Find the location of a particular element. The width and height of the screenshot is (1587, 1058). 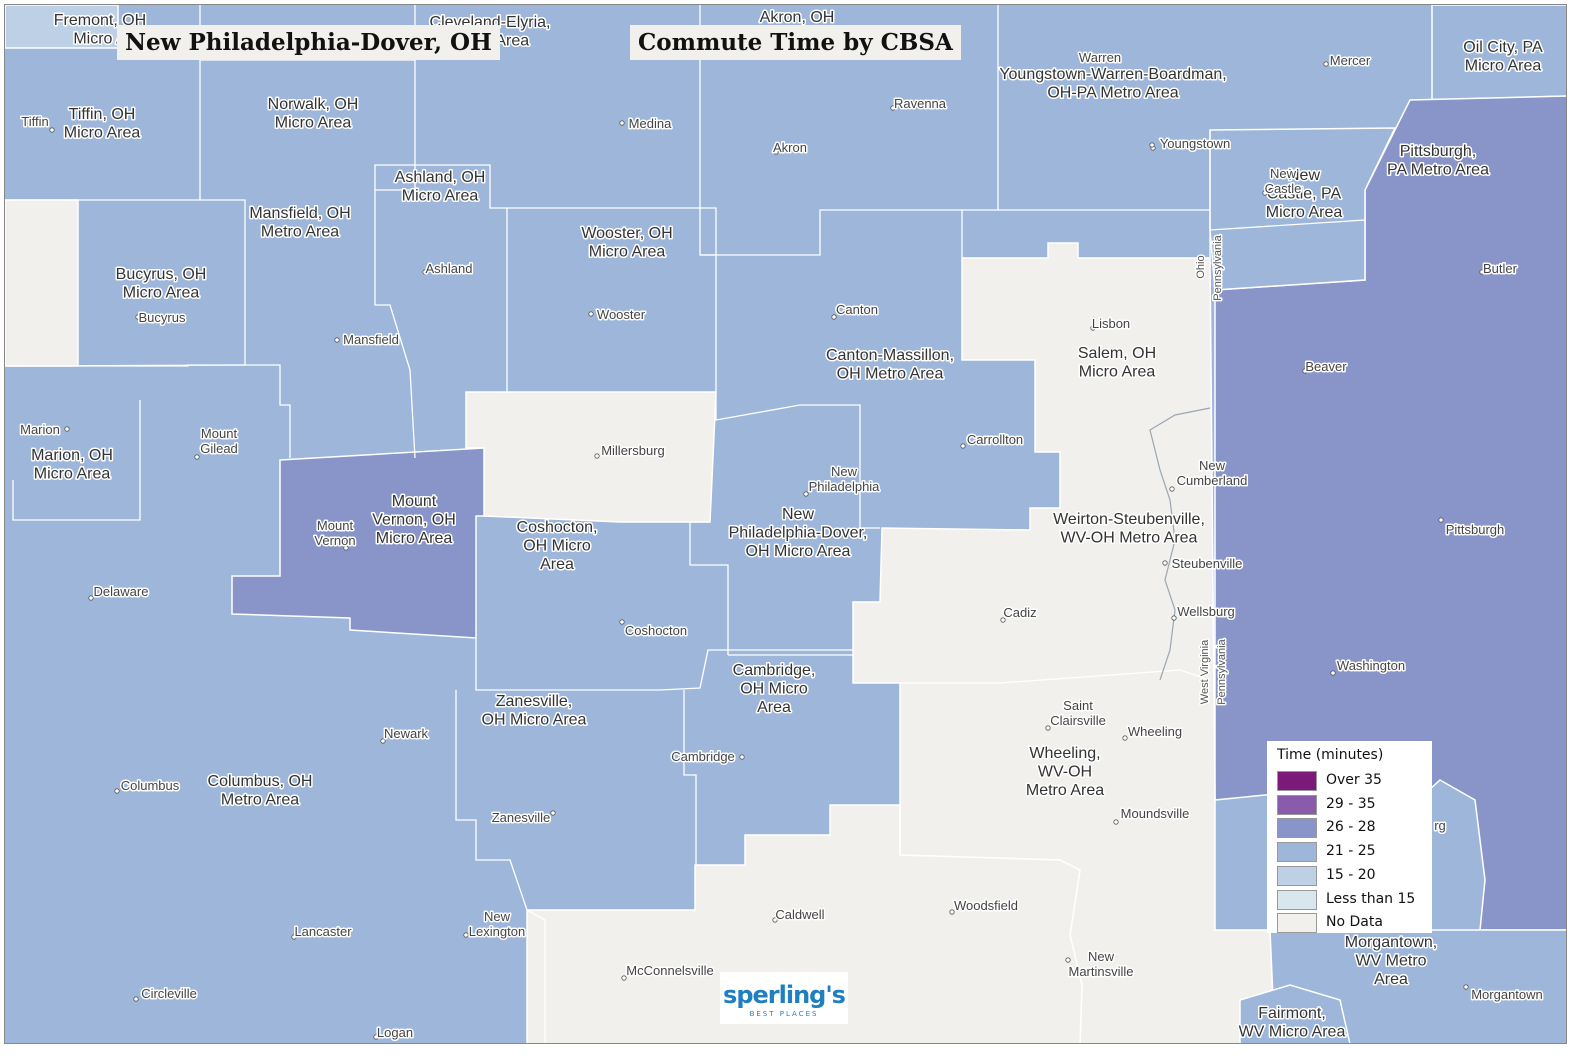

fairmont-region is located at coordinates (1295, 1014).